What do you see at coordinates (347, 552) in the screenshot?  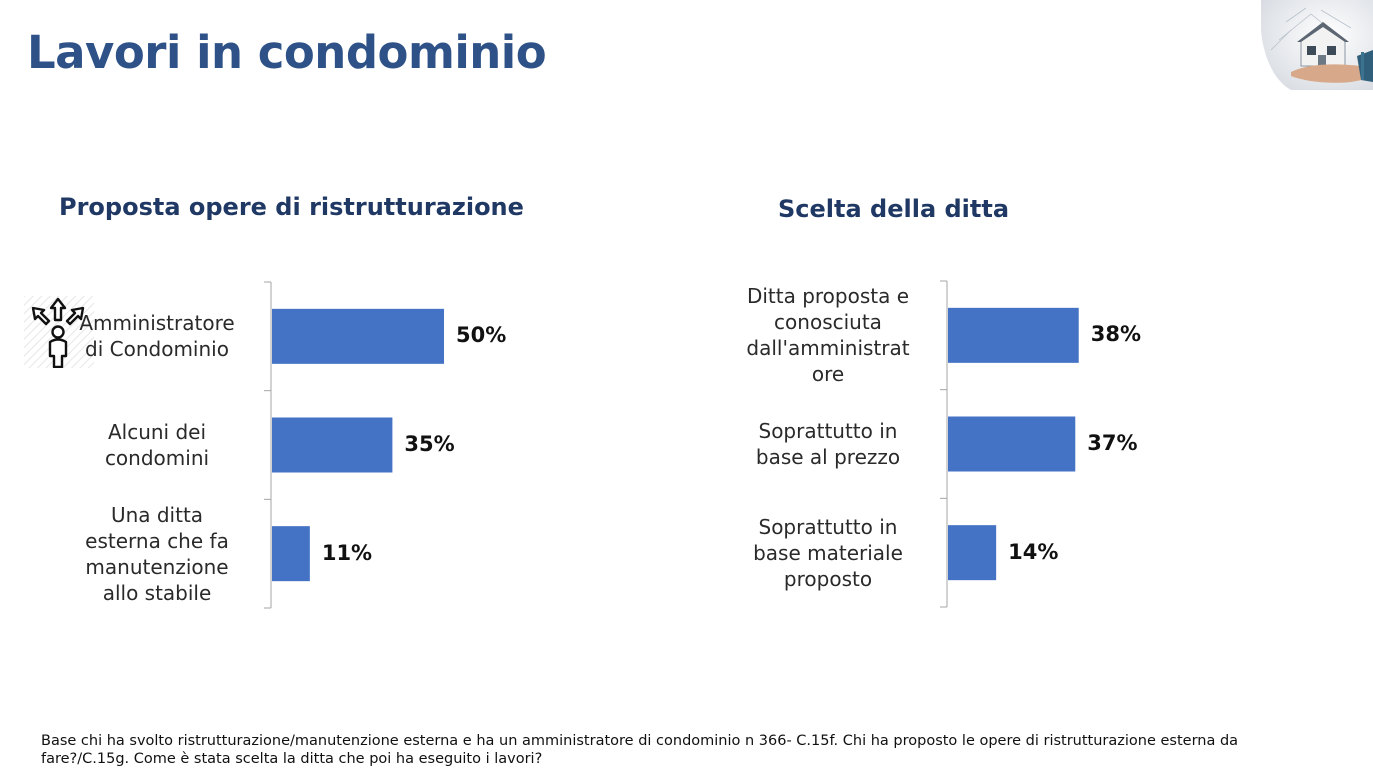 I see `value-label-3: 11%` at bounding box center [347, 552].